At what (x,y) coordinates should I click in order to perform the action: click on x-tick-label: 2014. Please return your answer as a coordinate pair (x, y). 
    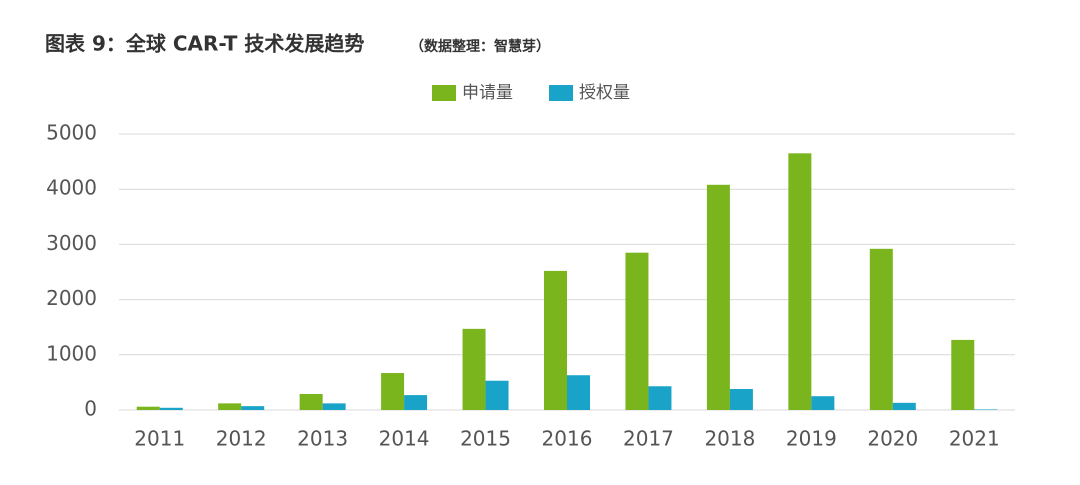
    Looking at the image, I should click on (404, 439).